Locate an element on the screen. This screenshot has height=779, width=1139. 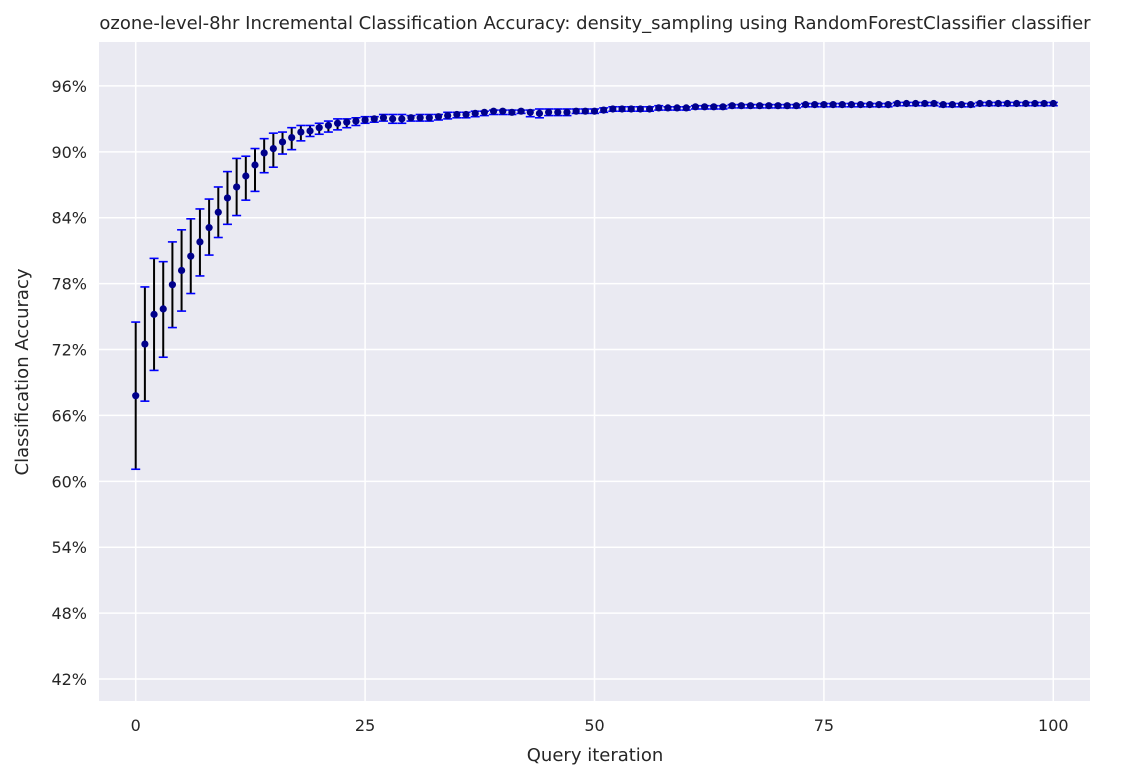
x-tick-label: 25 is located at coordinates (365, 725).